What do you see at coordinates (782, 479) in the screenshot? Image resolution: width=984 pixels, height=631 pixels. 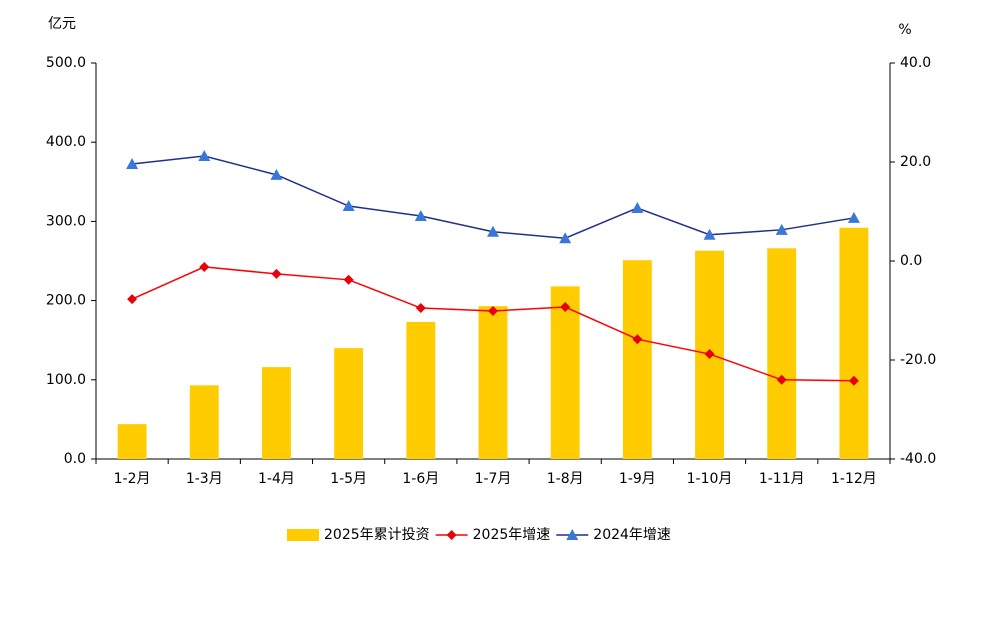 I see `x-tick-label: 1-11月` at bounding box center [782, 479].